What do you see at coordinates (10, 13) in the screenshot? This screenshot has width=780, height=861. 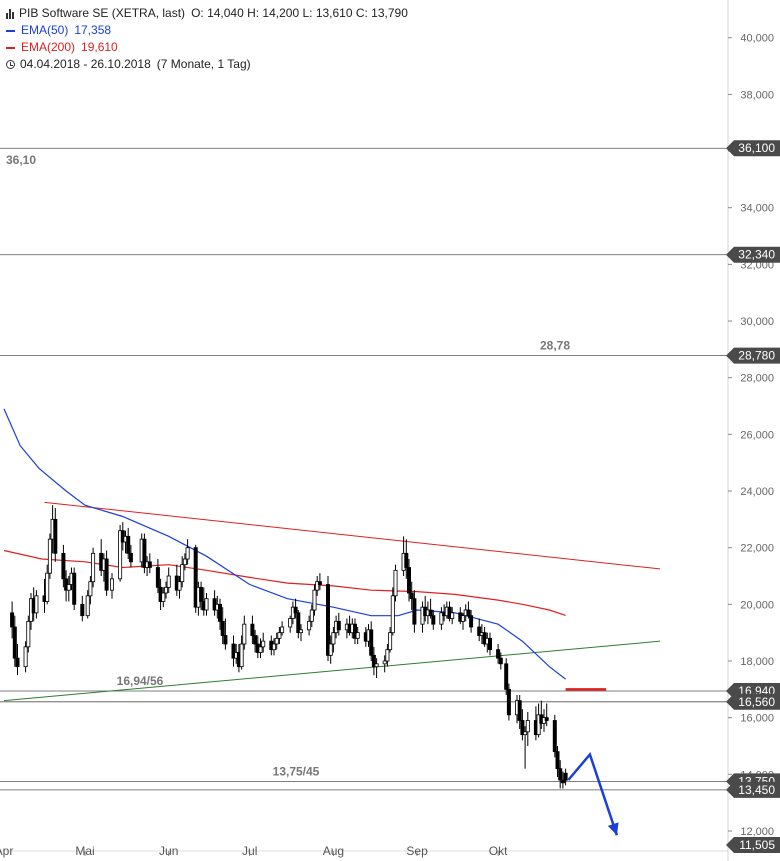 I see `candles-icon` at bounding box center [10, 13].